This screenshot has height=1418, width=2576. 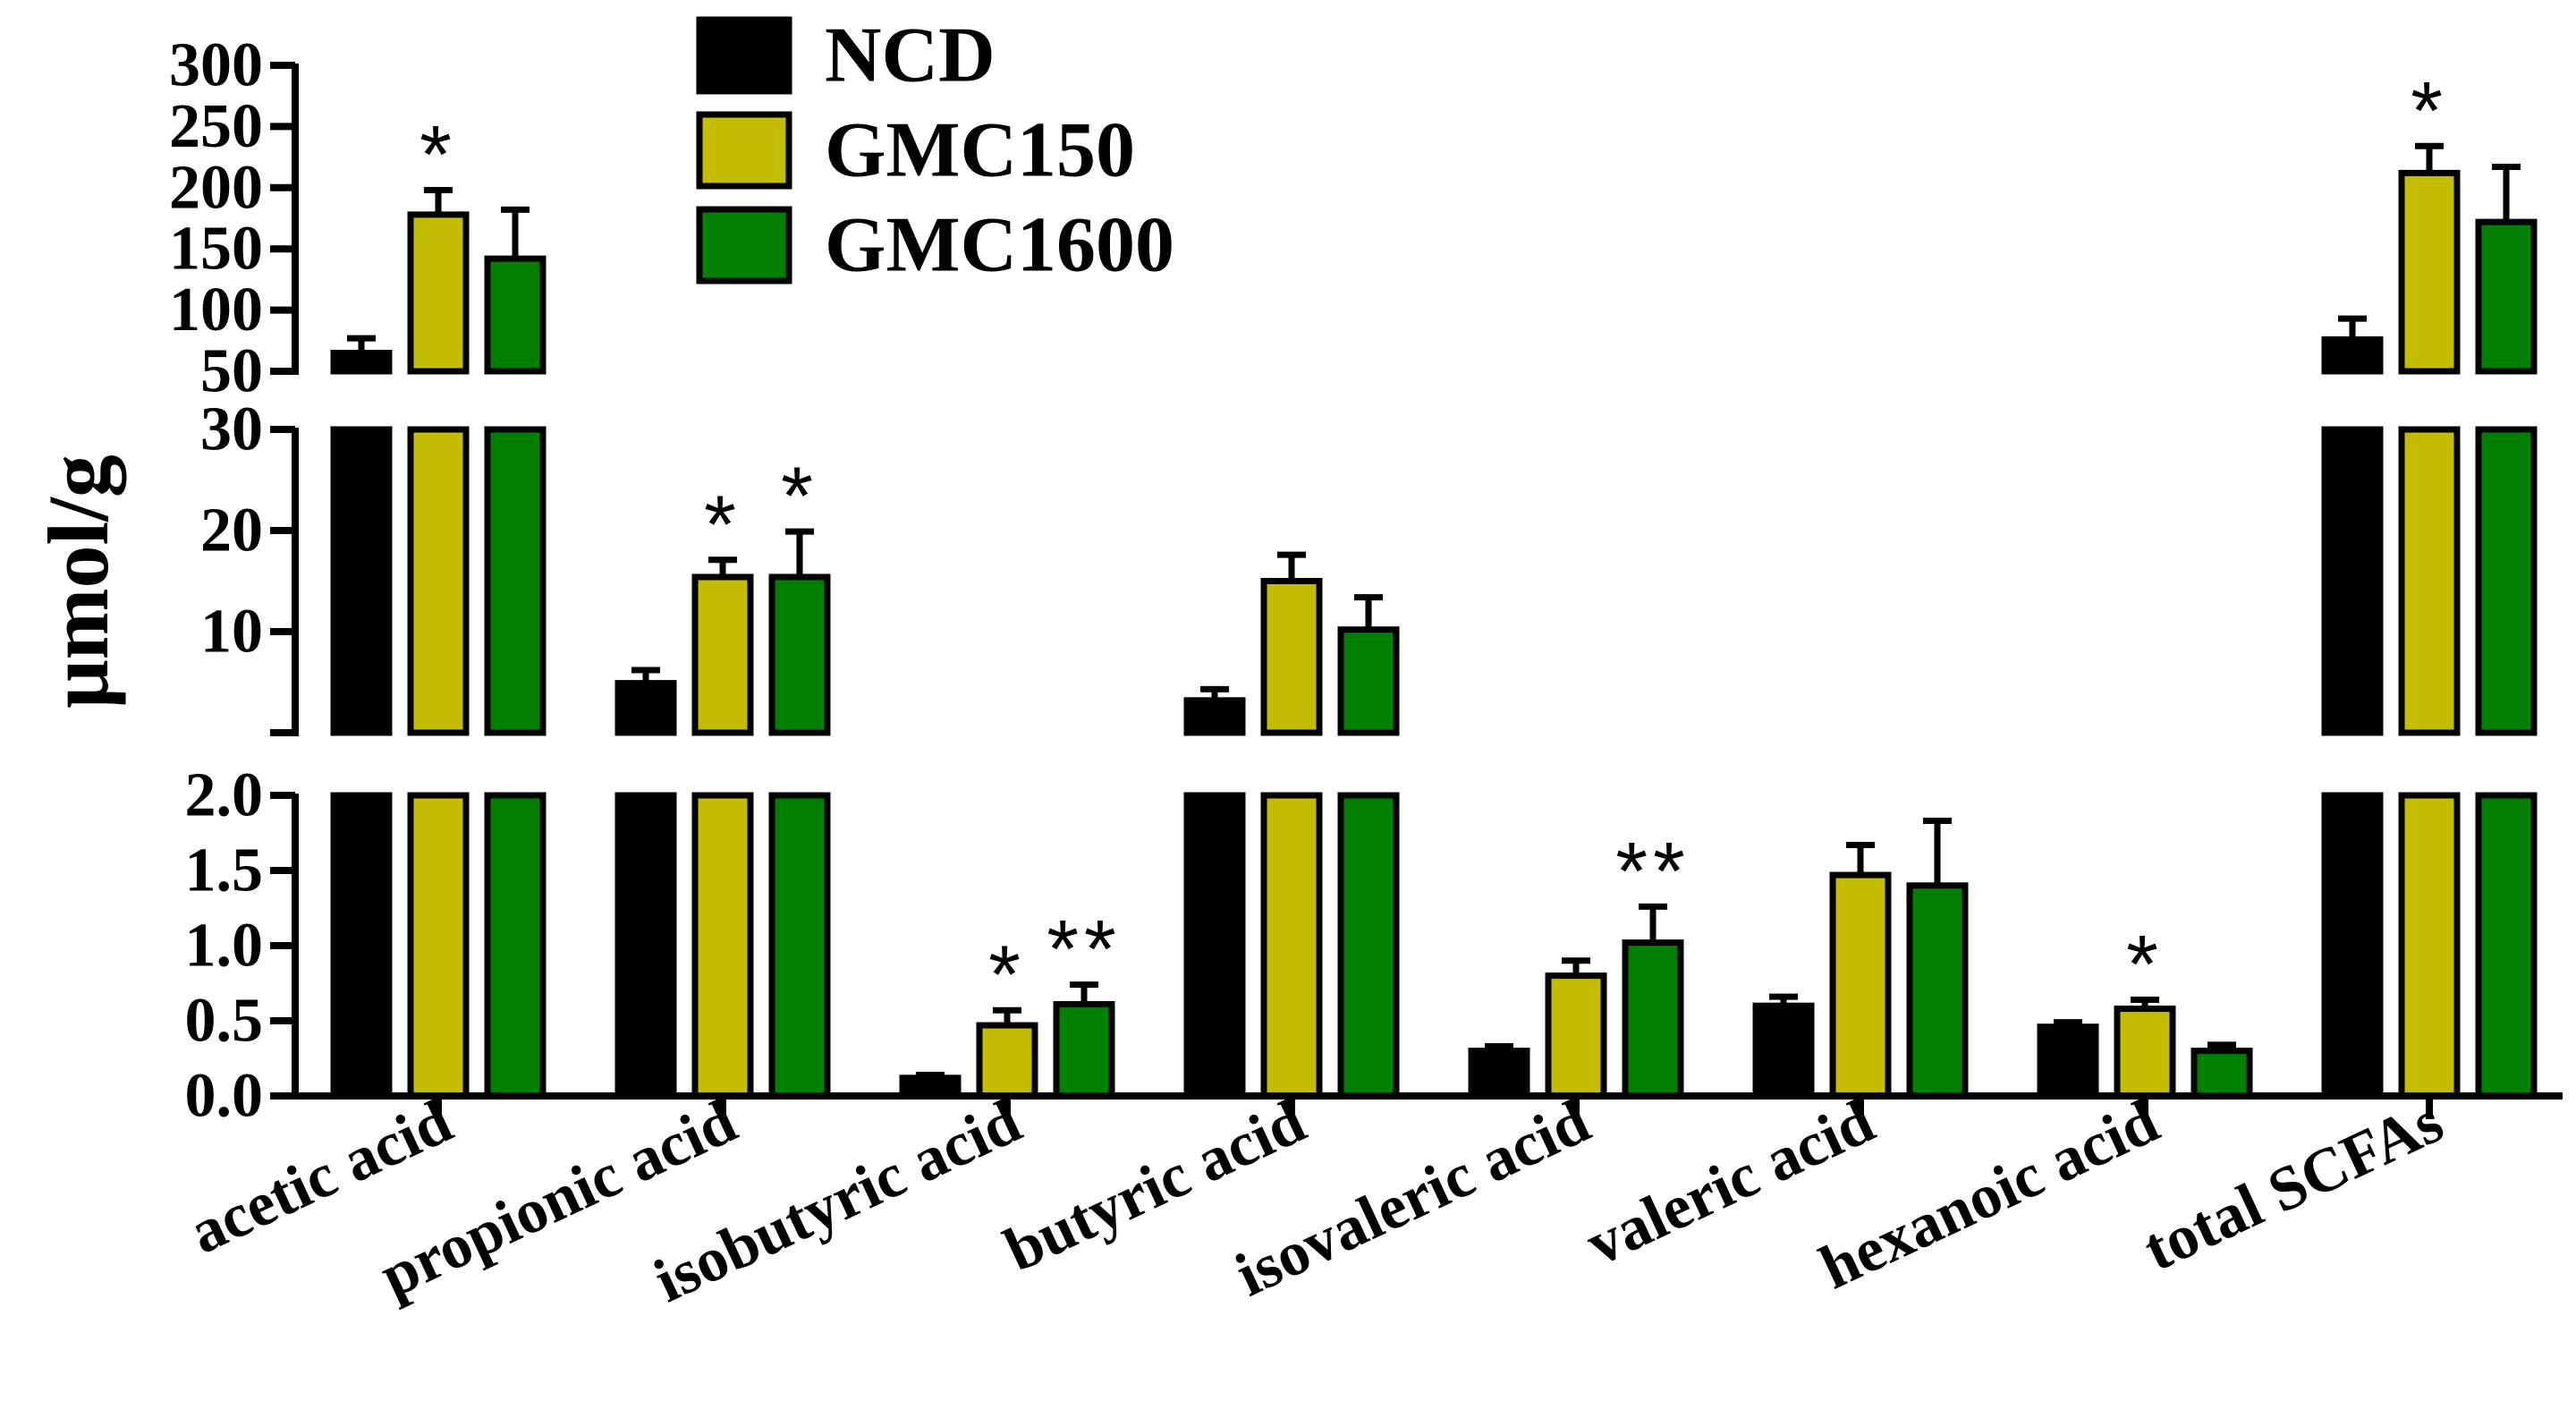 What do you see at coordinates (216, 65) in the screenshot?
I see `y-tick-label: 300` at bounding box center [216, 65].